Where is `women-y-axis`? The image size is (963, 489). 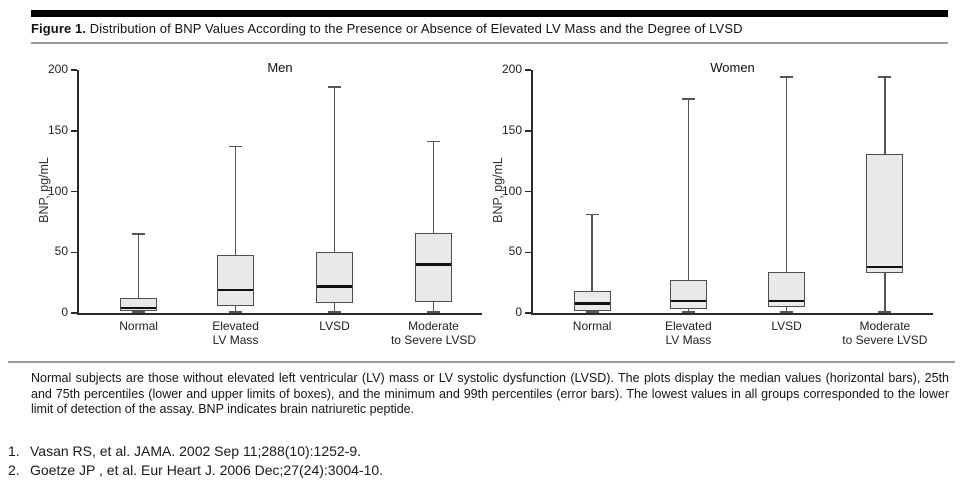
women-y-axis is located at coordinates (532, 192).